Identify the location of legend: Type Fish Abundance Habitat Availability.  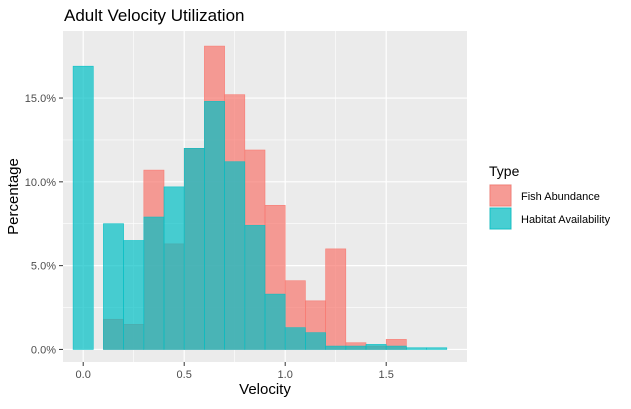
(550, 196).